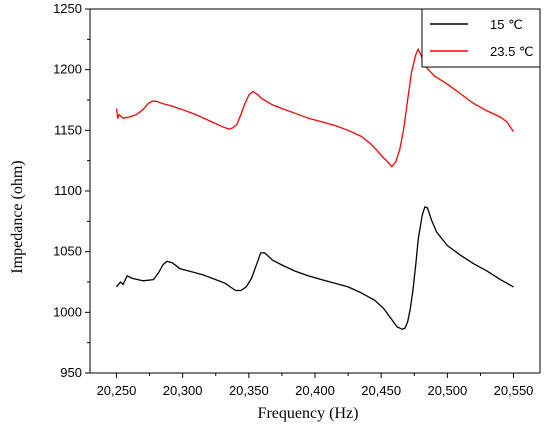  What do you see at coordinates (67, 311) in the screenshot?
I see `y-tick-label: 1000` at bounding box center [67, 311].